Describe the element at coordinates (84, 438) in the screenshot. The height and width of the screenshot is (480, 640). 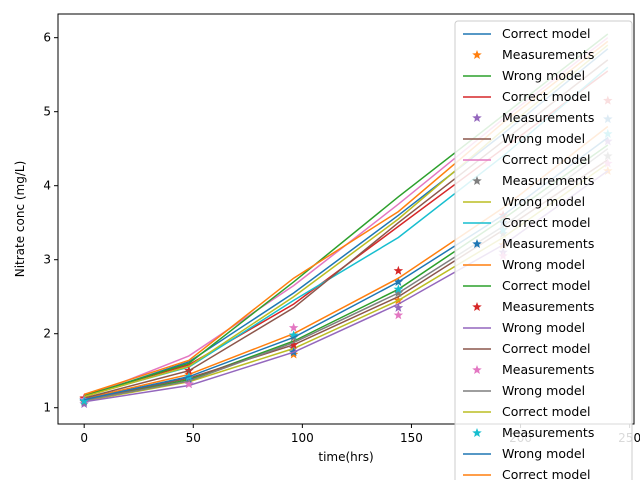
I see `x-tick-label: 0` at that location.